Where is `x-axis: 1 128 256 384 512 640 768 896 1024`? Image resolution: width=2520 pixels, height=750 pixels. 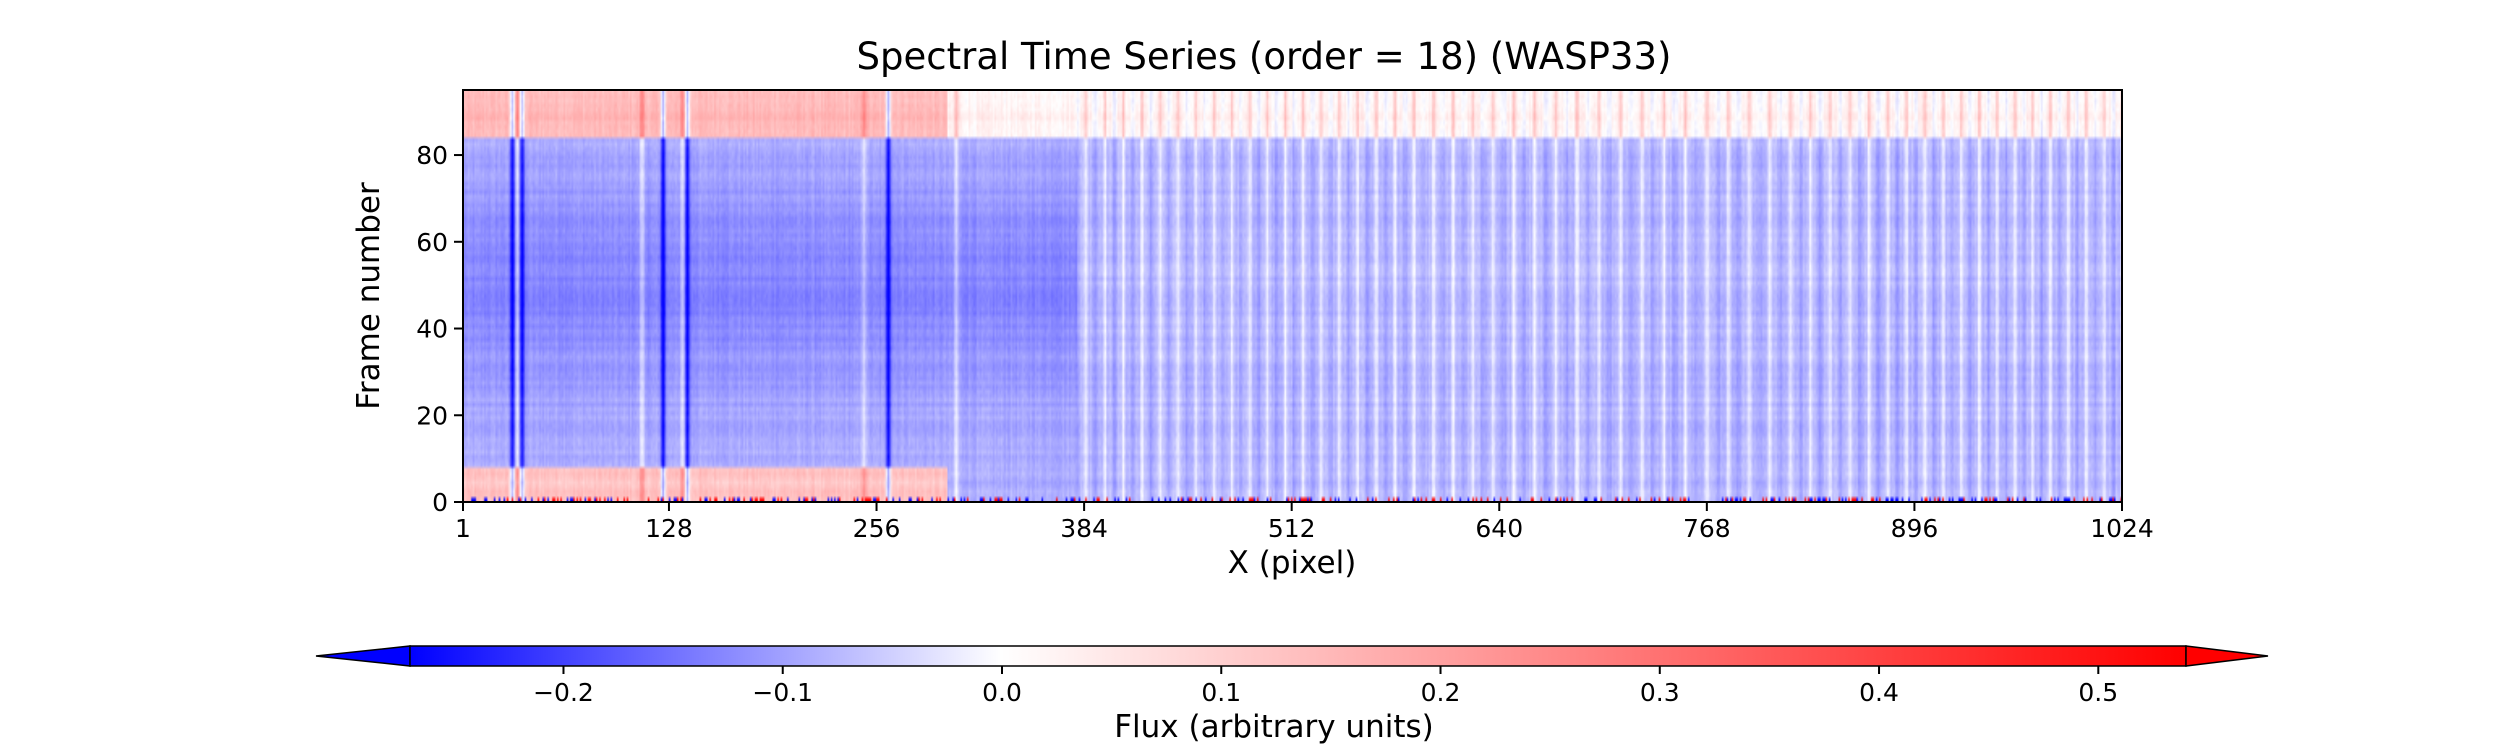
x-axis: 1 128 256 384 512 640 768 896 1024 is located at coordinates (1304, 522).